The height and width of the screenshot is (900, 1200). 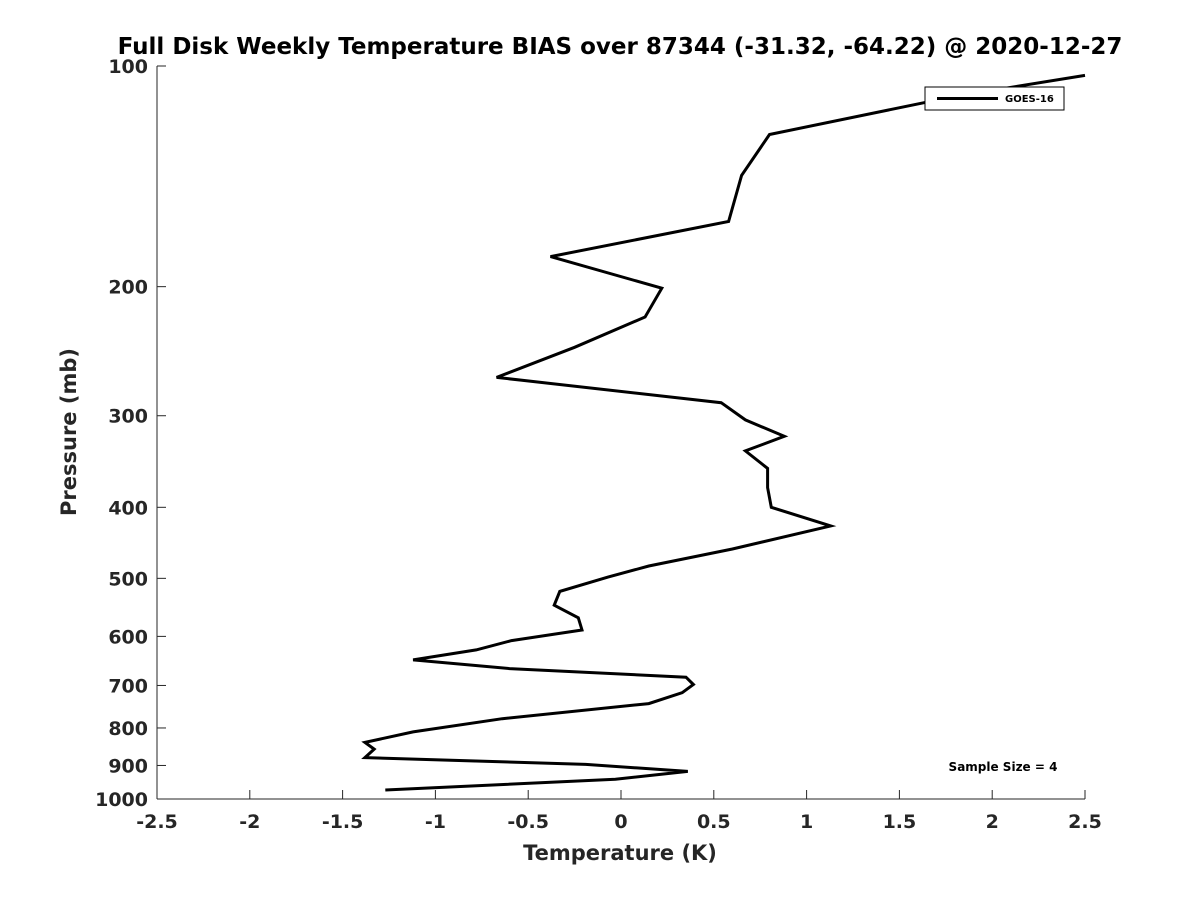 What do you see at coordinates (992, 822) in the screenshot?
I see `x-tick-label: 2` at bounding box center [992, 822].